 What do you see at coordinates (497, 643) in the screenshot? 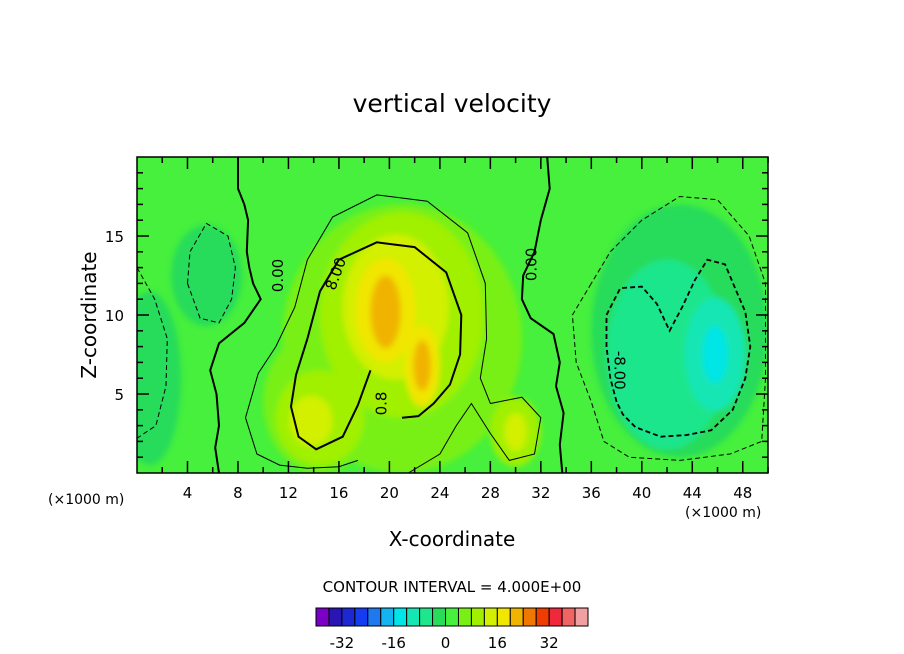
I see `colorbar-label: 16` at bounding box center [497, 643].